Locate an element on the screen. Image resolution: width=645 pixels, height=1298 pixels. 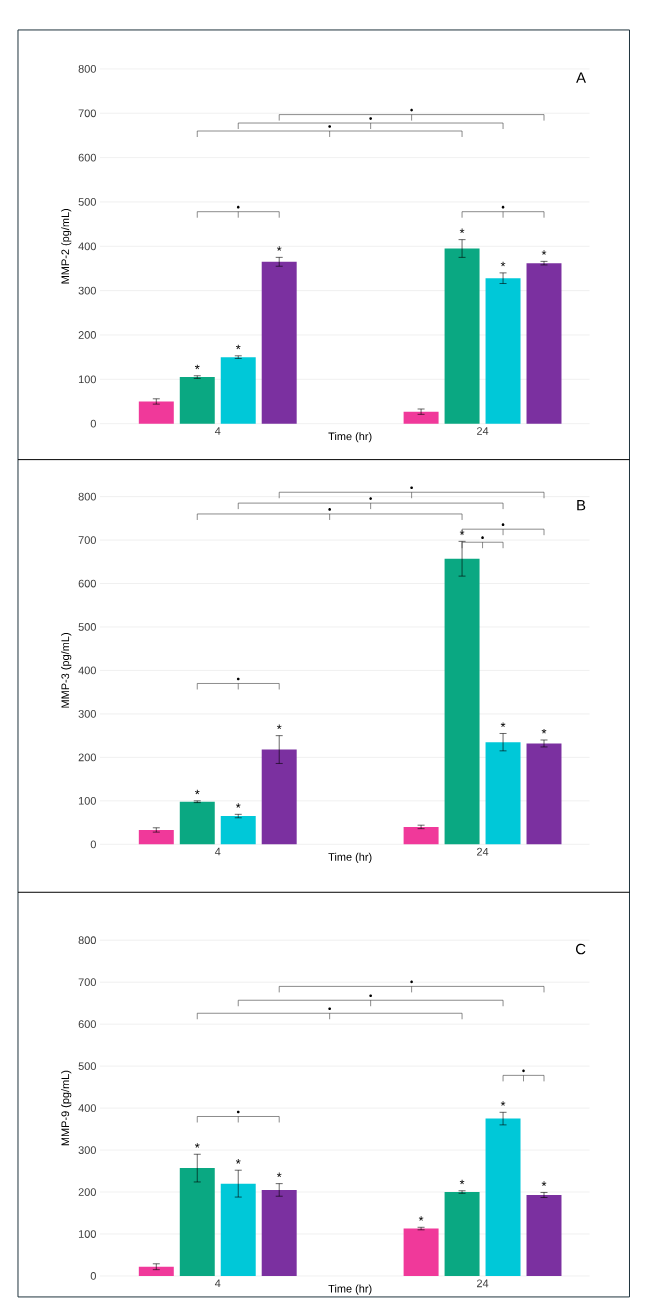
chart-title: C is located at coordinates (580, 949).